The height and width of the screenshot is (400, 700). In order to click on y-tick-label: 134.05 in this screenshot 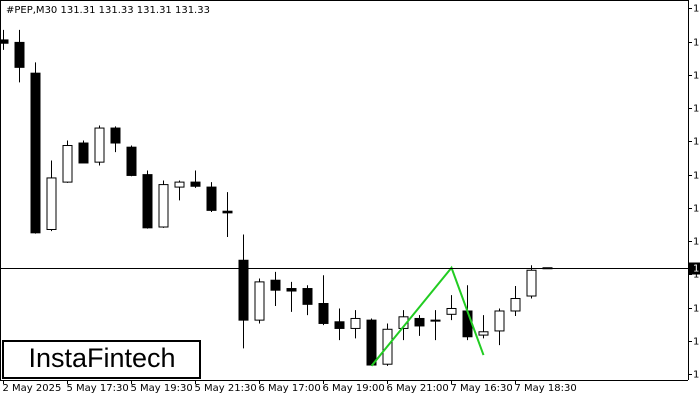, I will do `click(696, 43)`.